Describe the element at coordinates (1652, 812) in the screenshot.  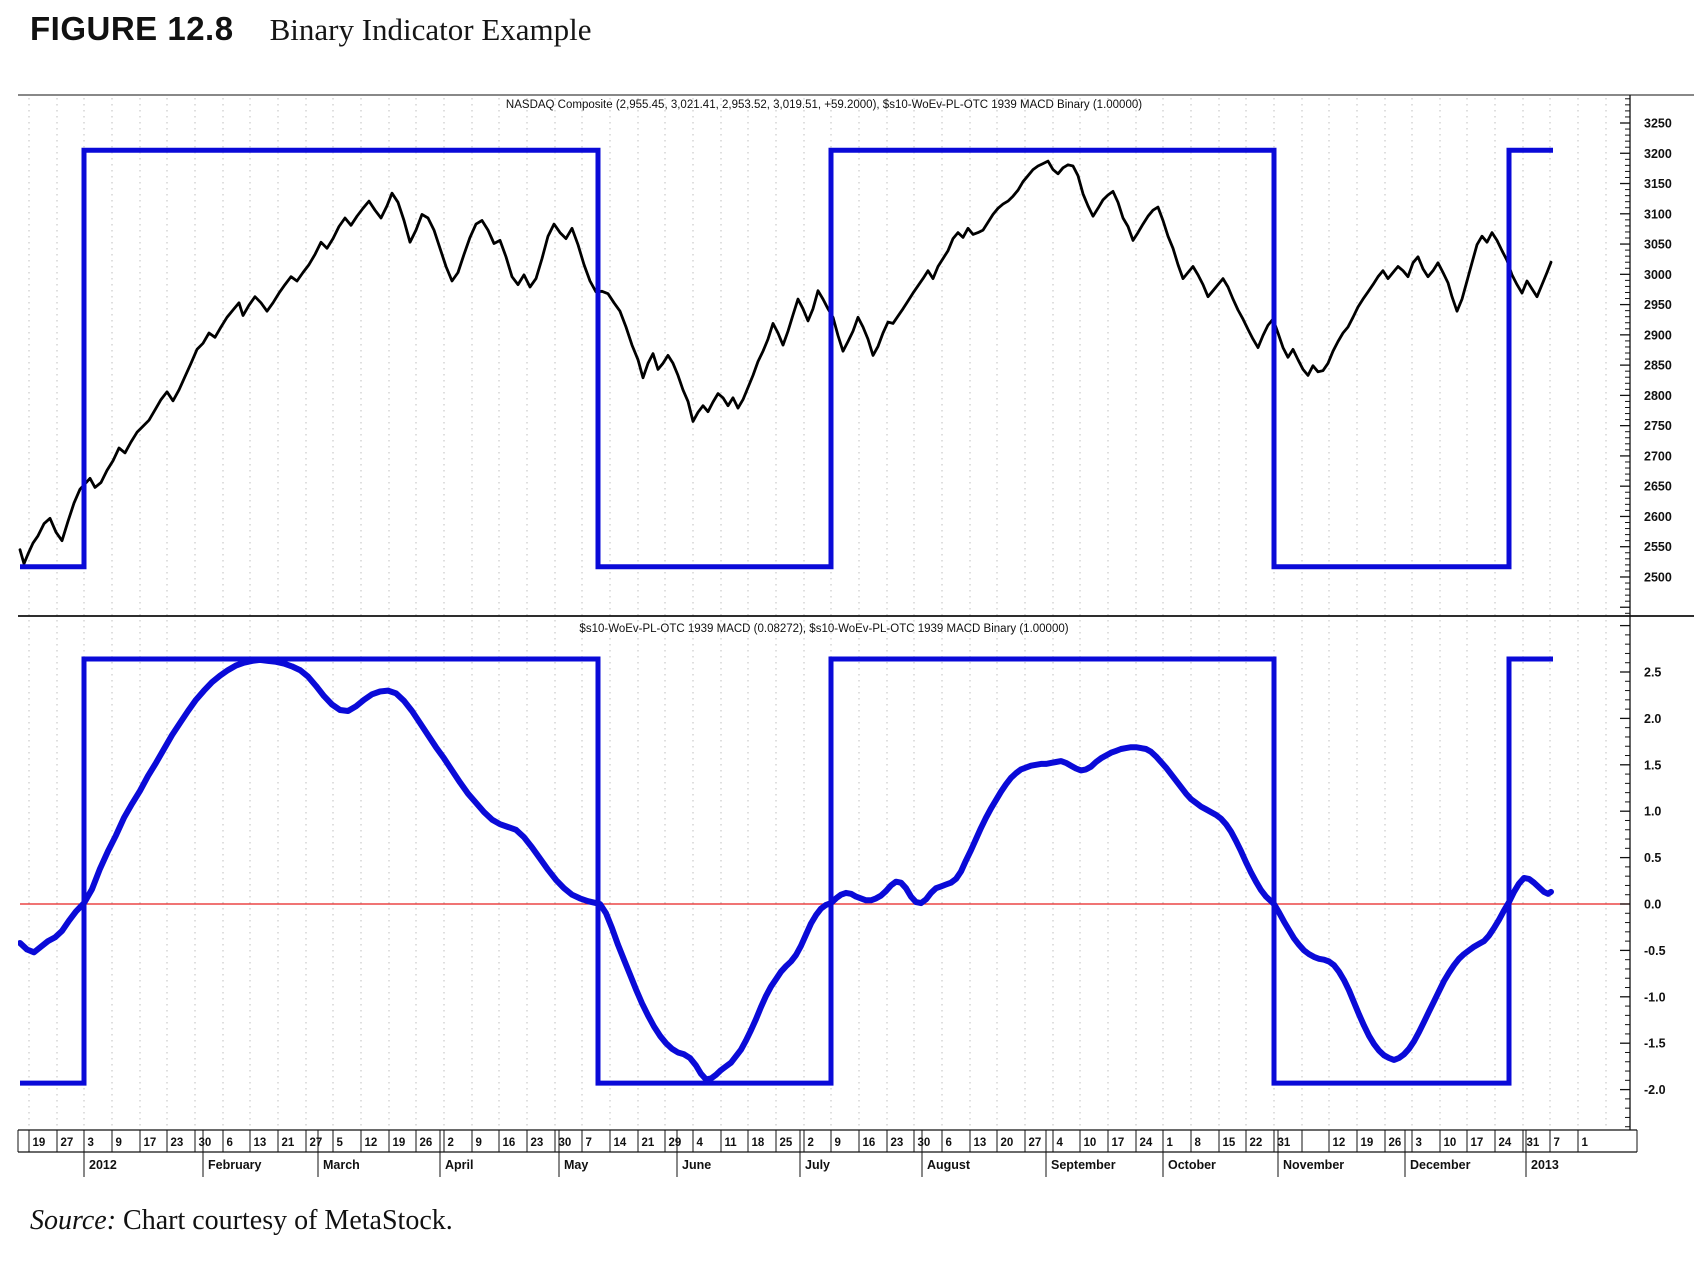
I see `svg-text: 1.0` at that location.